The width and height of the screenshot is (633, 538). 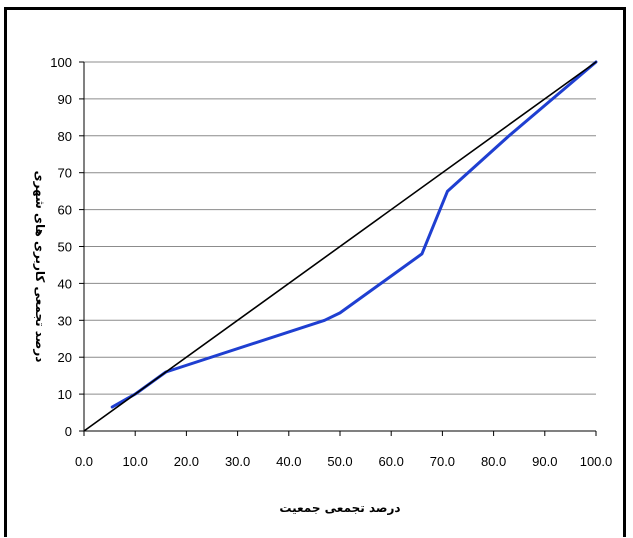 What do you see at coordinates (544, 461) in the screenshot?
I see `x-tick-label: 90.0` at bounding box center [544, 461].